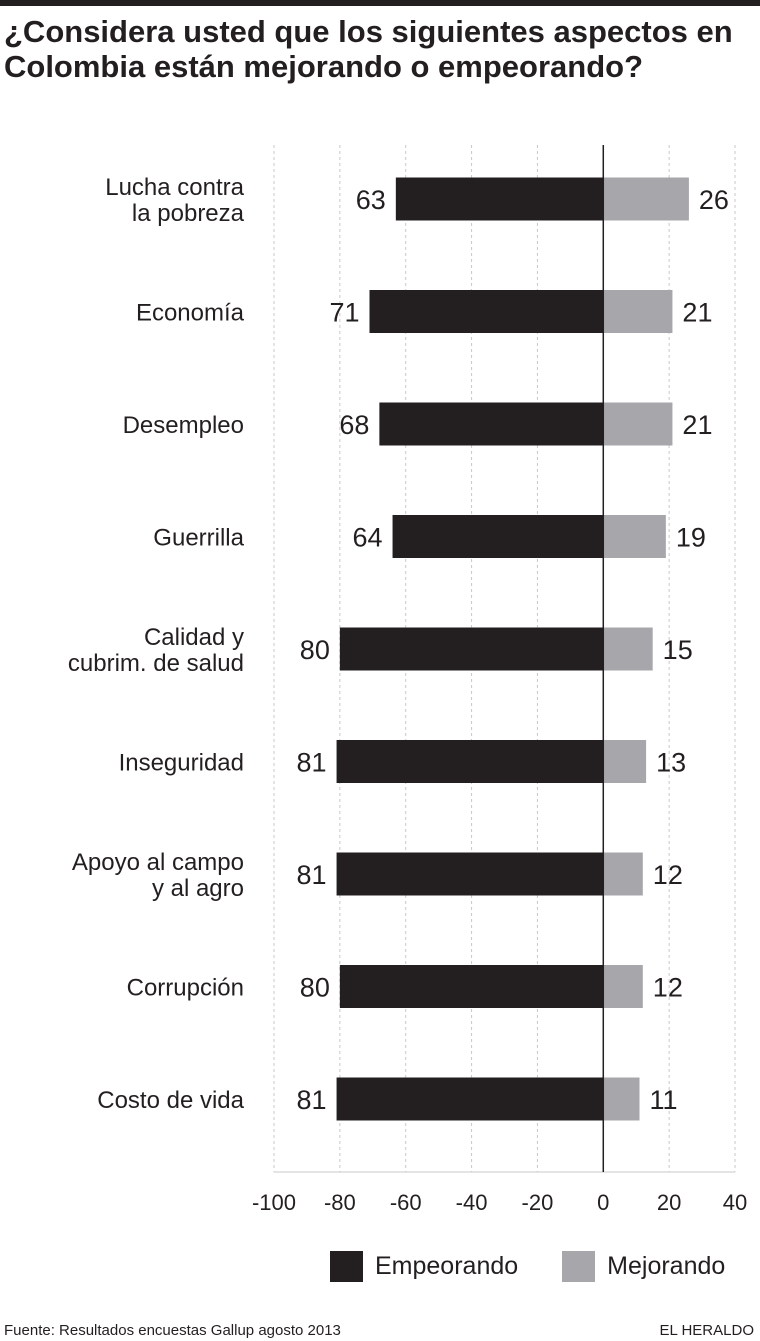 The height and width of the screenshot is (1341, 760). I want to click on x-tick-label: -20, so click(538, 1202).